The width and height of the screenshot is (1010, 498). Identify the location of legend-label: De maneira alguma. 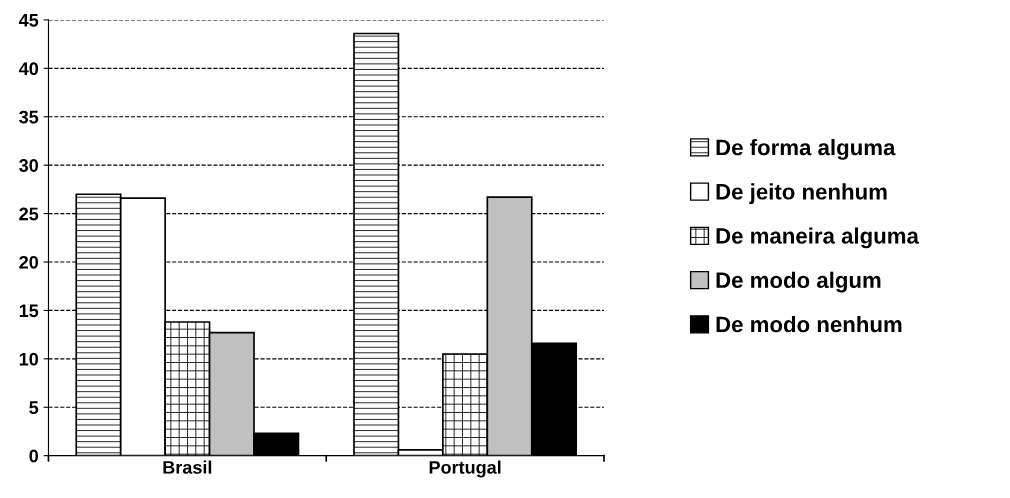
(818, 238).